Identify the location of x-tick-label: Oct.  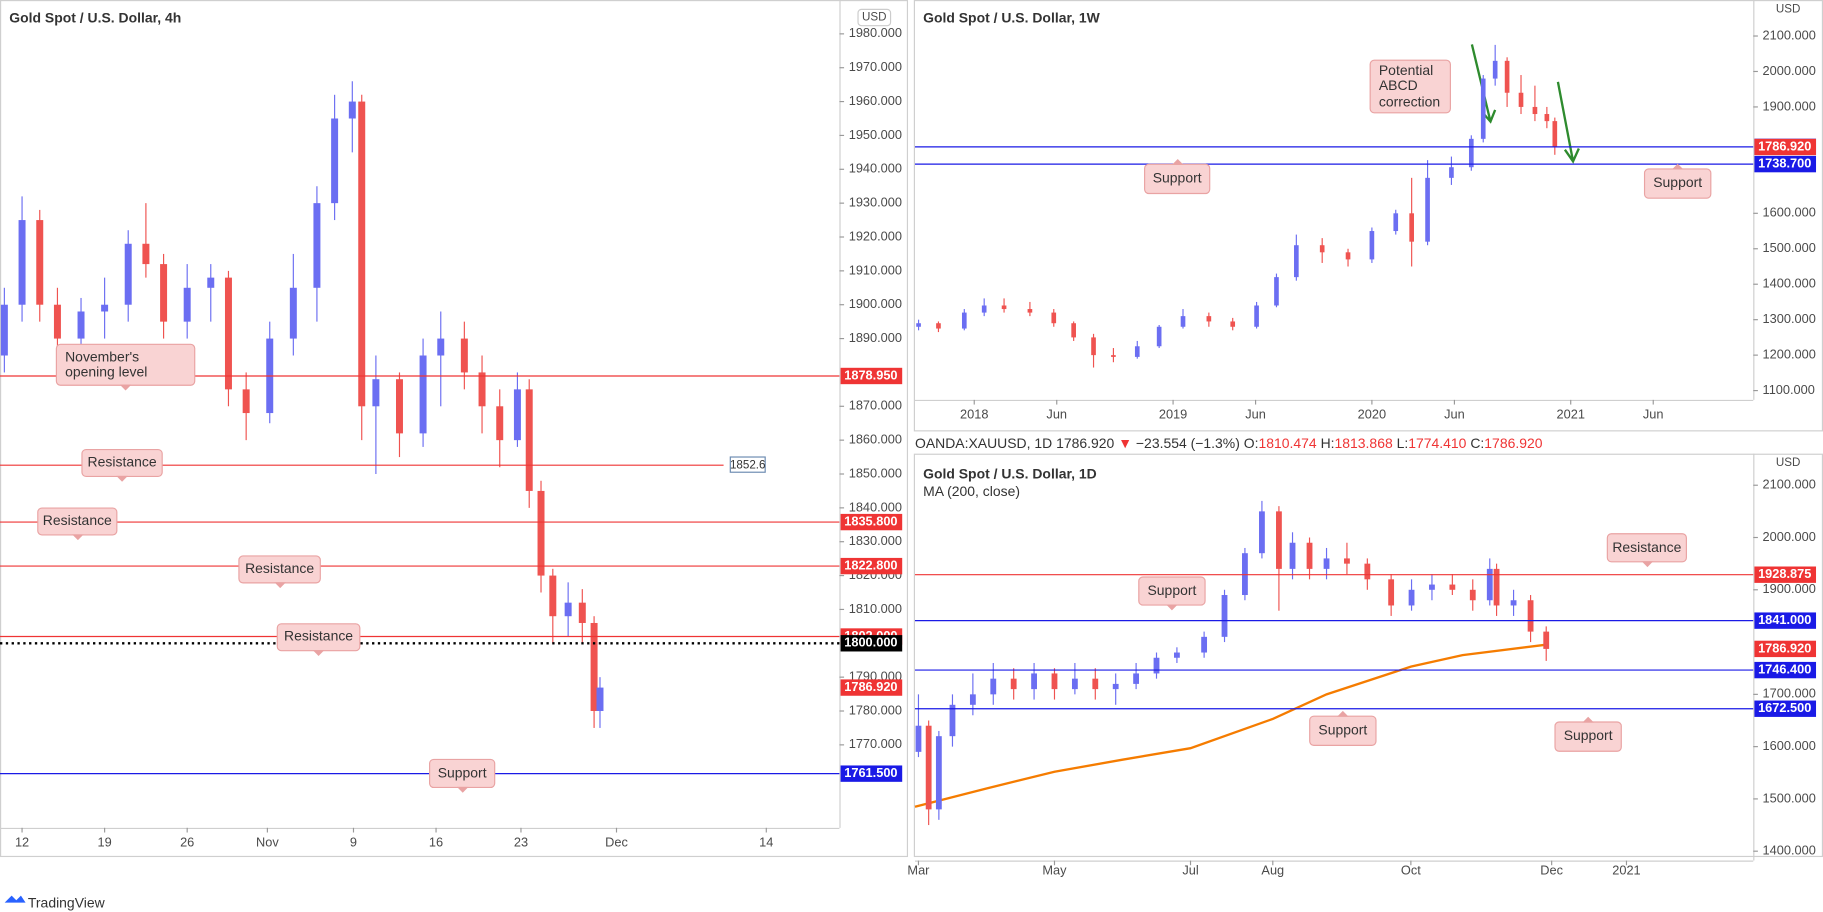
(1411, 869).